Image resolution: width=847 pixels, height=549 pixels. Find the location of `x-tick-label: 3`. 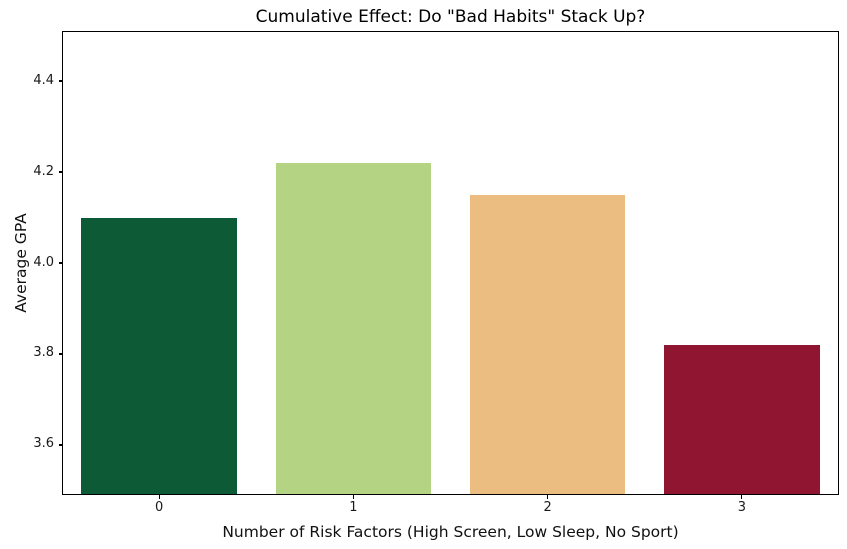

x-tick-label: 3 is located at coordinates (742, 507).